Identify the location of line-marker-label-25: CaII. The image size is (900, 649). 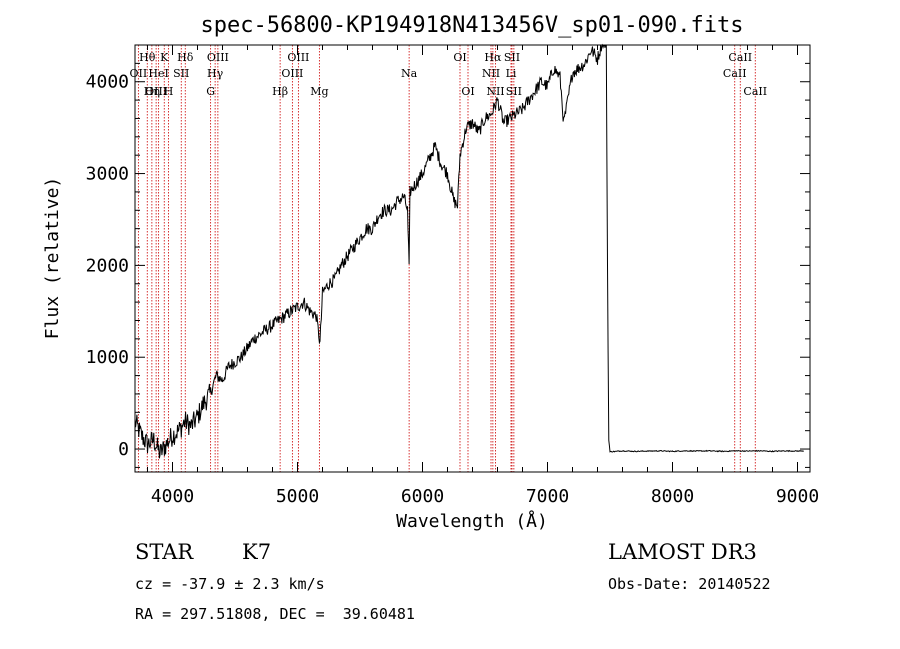
(740, 57).